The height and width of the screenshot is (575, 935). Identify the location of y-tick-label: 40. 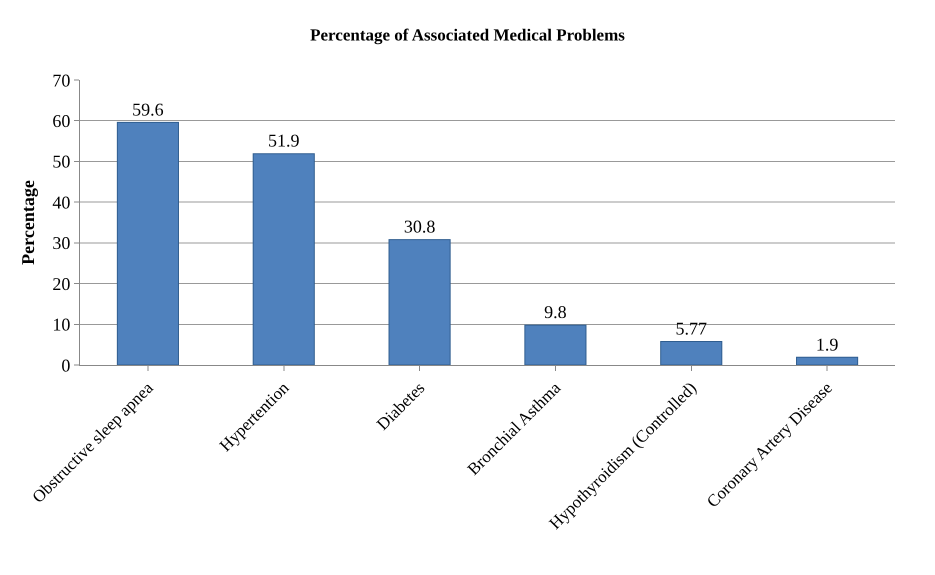
(61, 202).